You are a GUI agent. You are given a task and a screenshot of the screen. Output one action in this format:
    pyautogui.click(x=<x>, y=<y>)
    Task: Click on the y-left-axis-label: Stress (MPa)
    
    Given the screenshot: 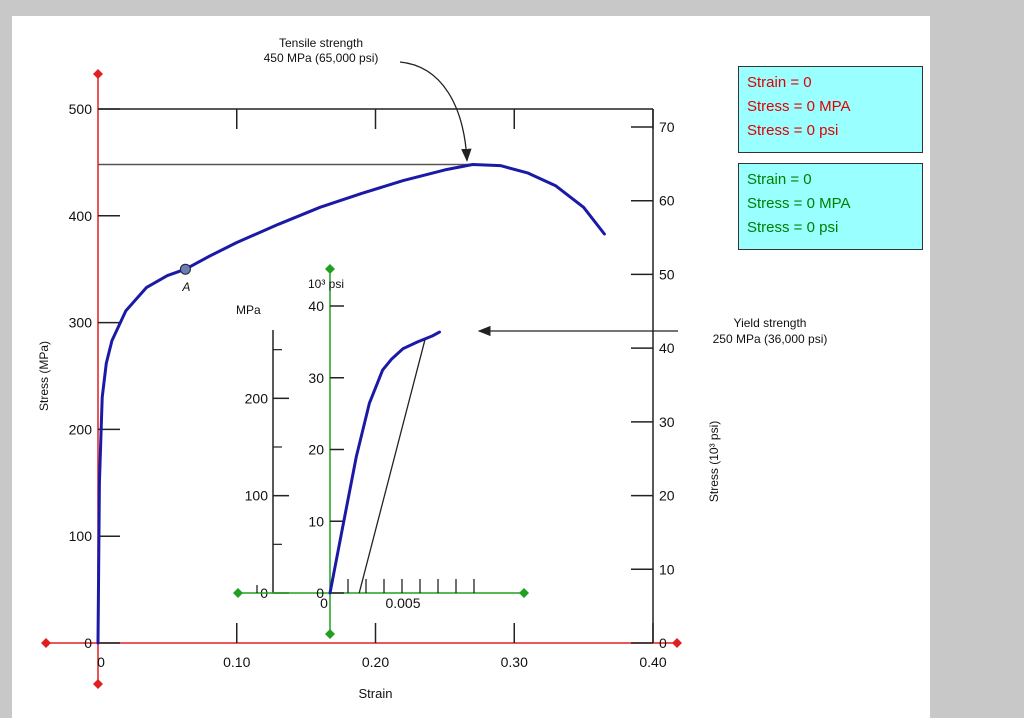 What is the action you would take?
    pyautogui.click(x=44, y=376)
    